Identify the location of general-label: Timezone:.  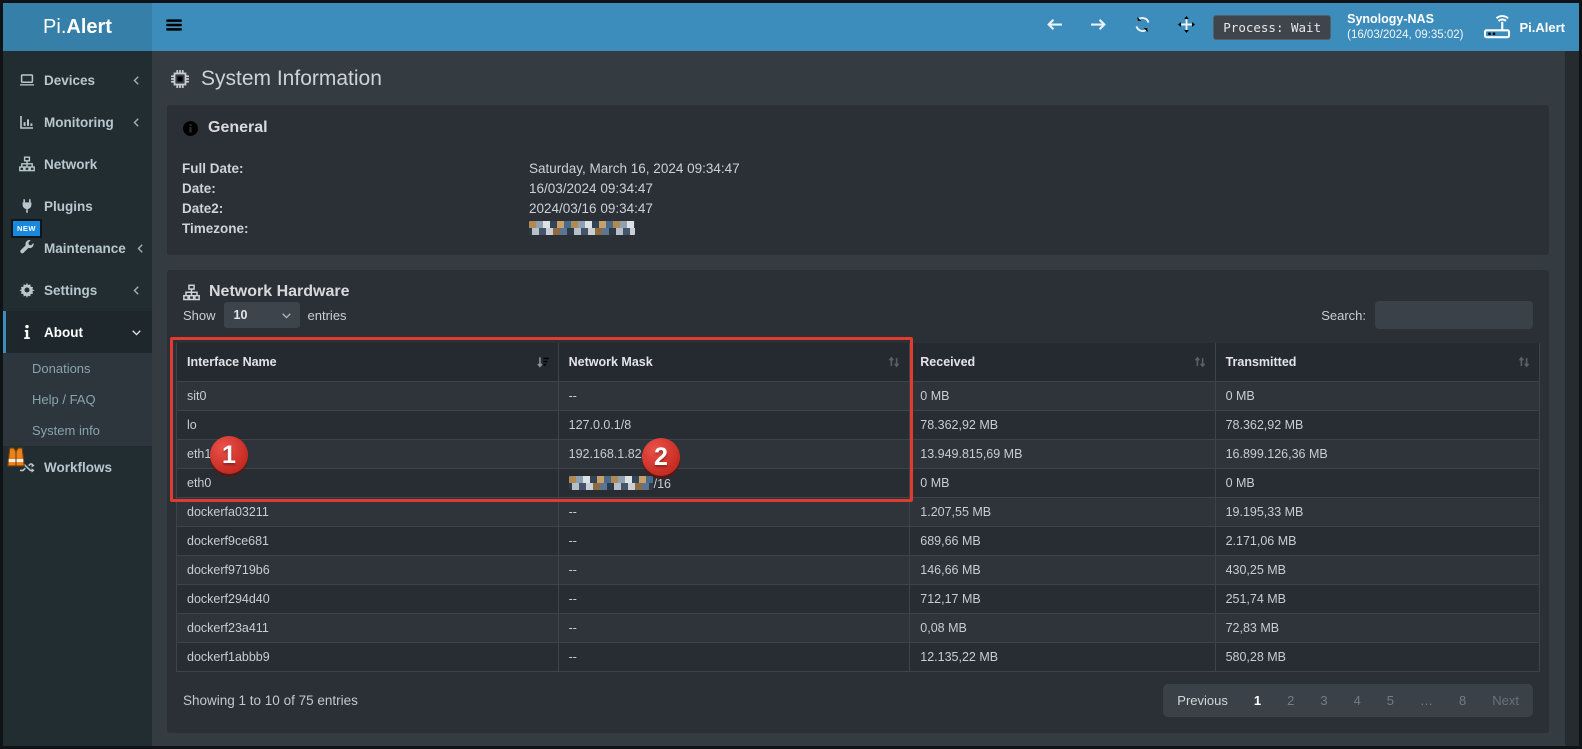
(215, 228).